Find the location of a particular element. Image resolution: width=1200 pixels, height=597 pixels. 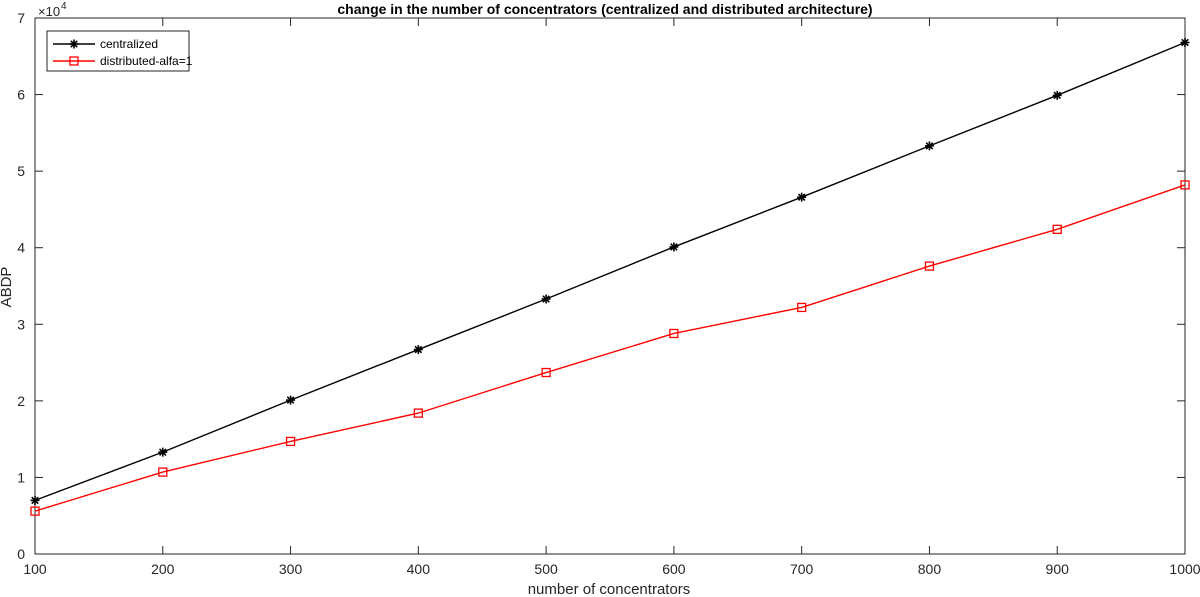

y-tick-label: 2 is located at coordinates (21, 401).